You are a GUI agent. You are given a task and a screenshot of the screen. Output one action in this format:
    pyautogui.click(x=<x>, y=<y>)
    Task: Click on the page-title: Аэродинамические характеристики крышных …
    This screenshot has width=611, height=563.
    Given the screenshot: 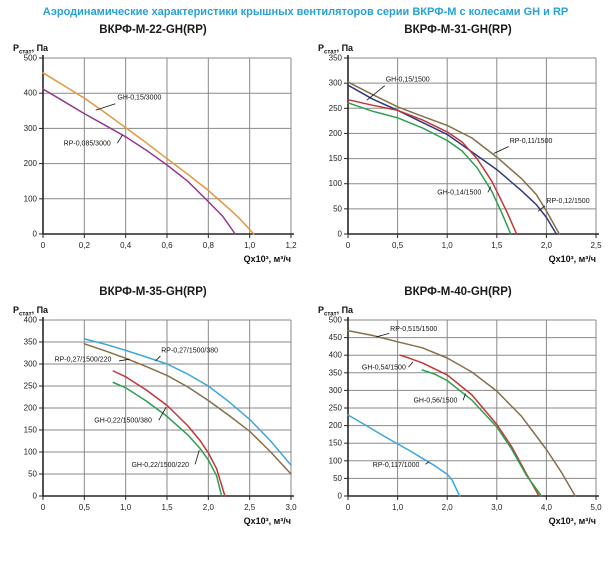 What is the action you would take?
    pyautogui.click(x=305, y=12)
    